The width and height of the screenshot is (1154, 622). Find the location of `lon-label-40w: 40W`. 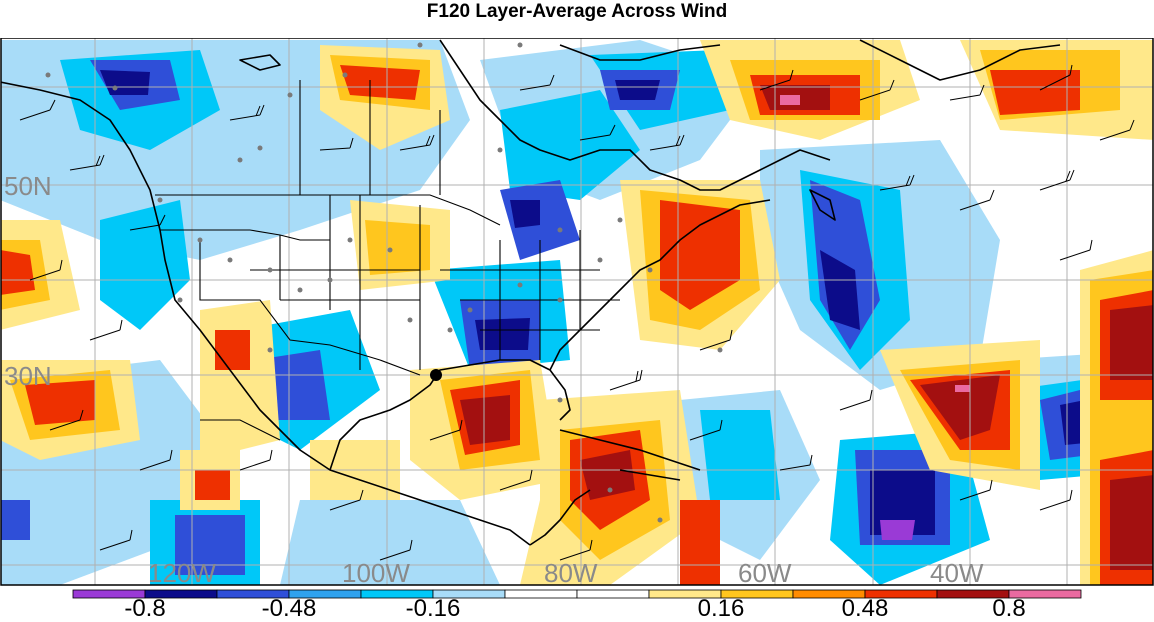

lon-label-40w: 40W is located at coordinates (957, 572).